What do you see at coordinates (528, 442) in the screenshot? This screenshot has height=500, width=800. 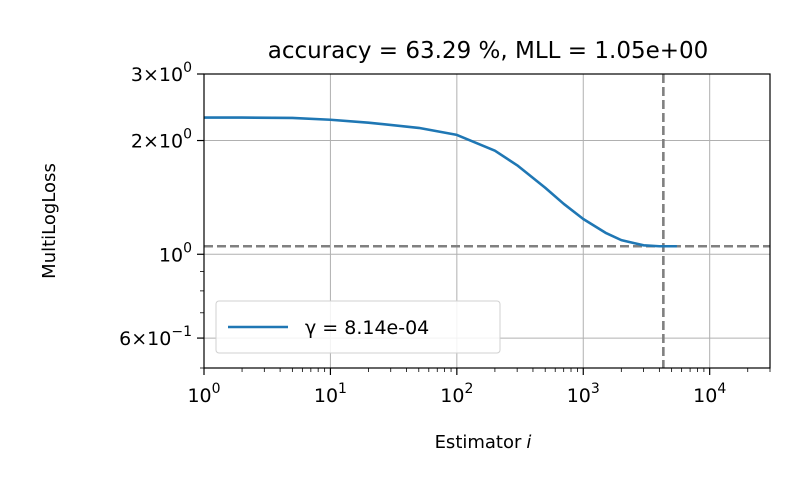 I see `x-axis-label-var: i` at bounding box center [528, 442].